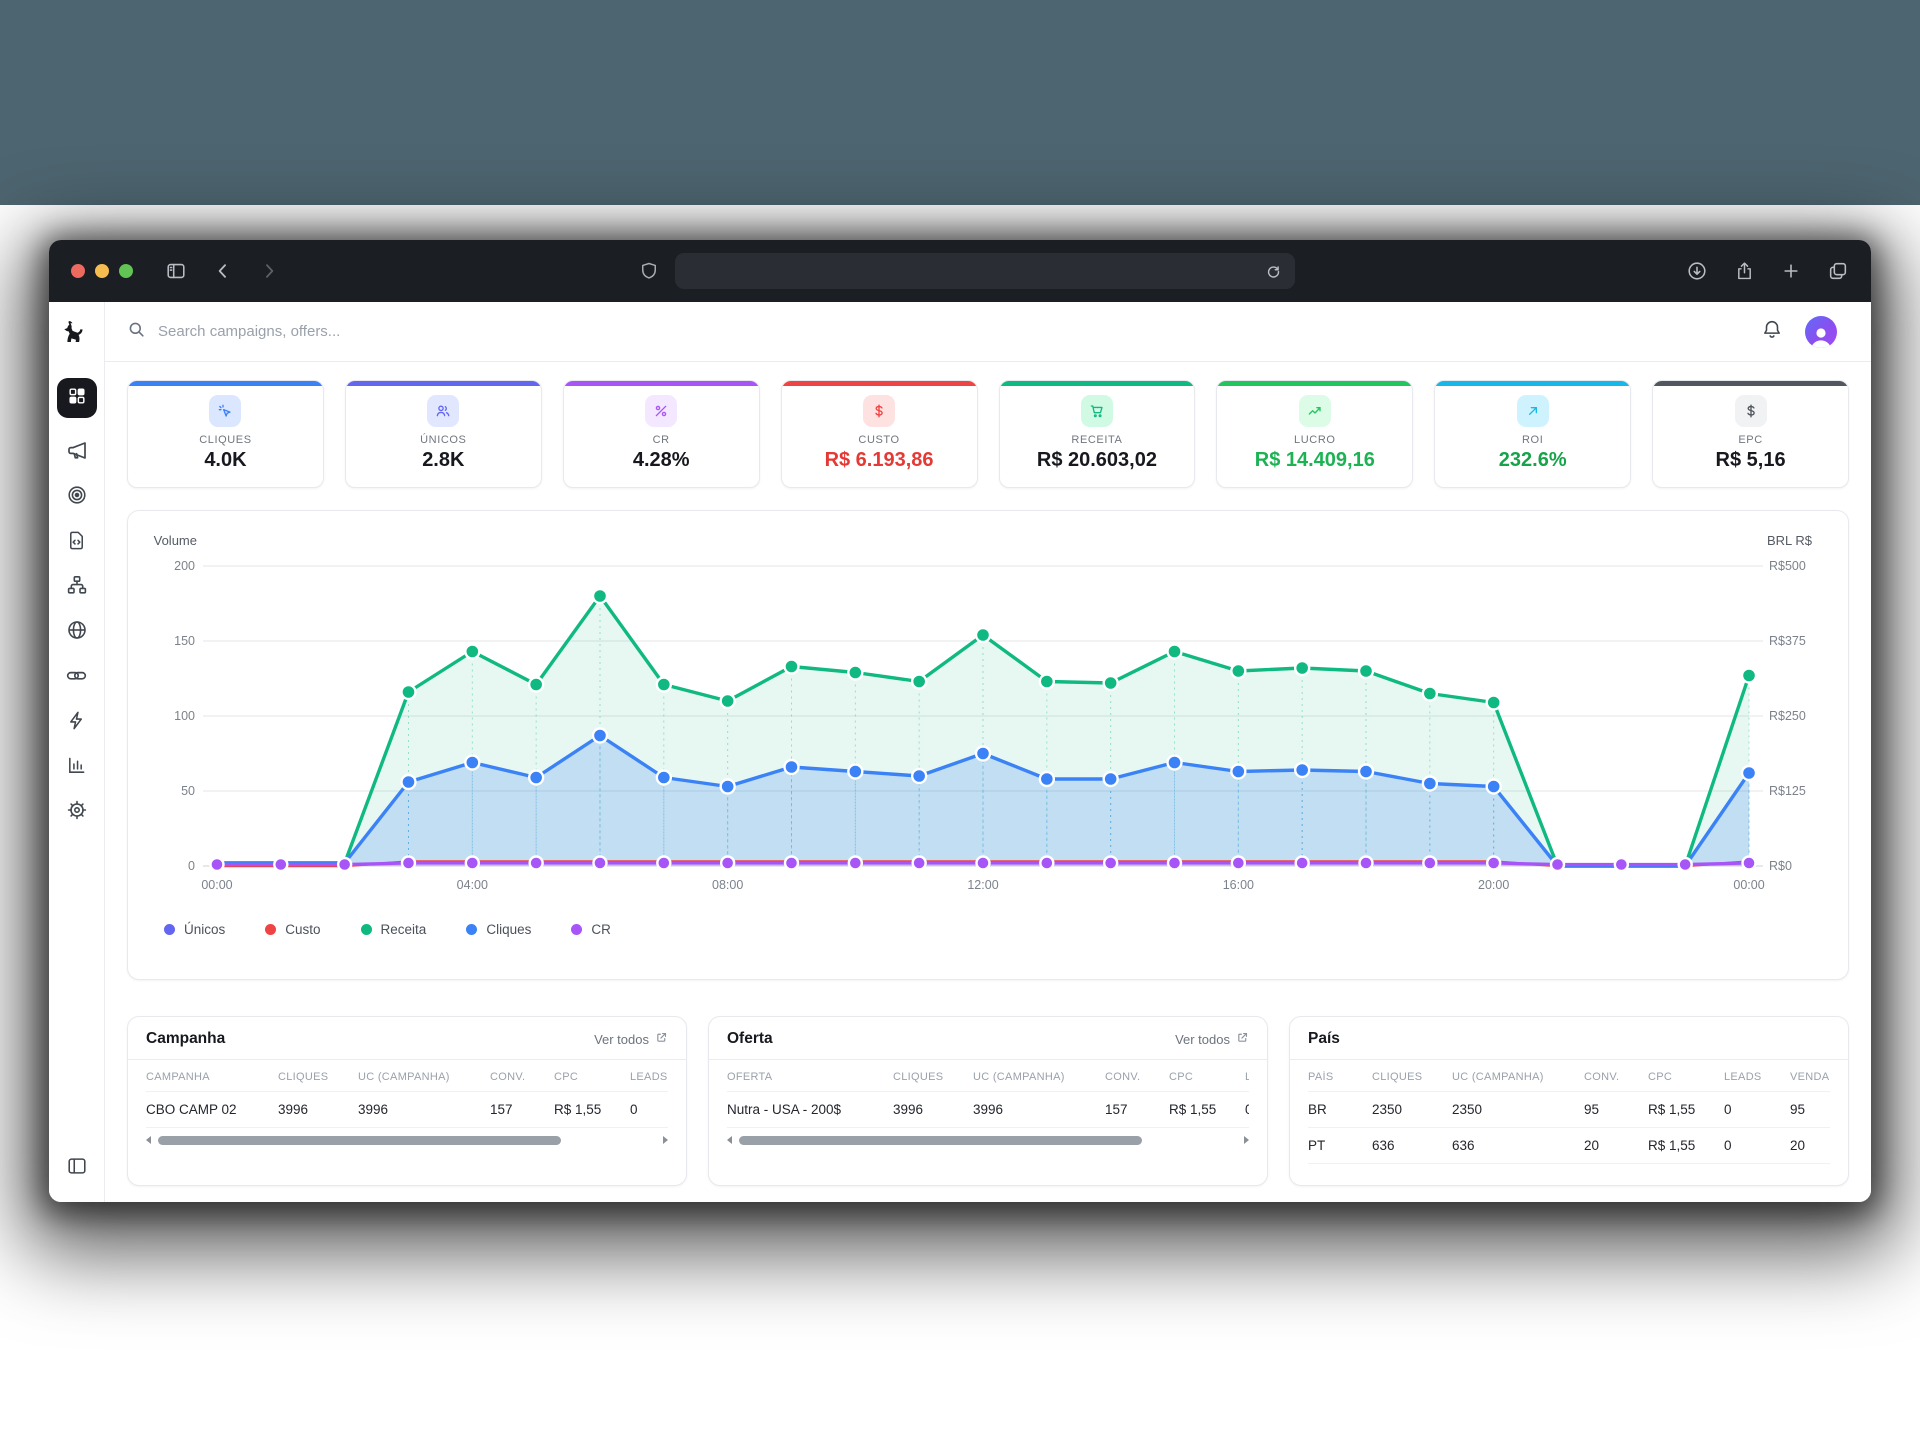  I want to click on right-axis-title: BRL R$, so click(1790, 540).